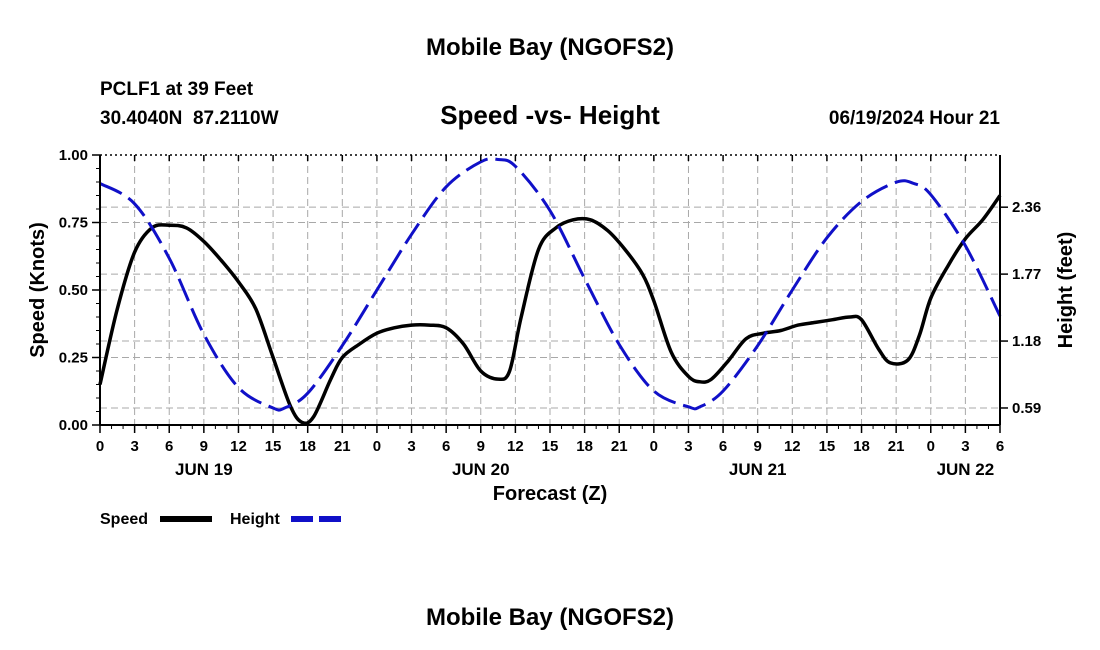 The width and height of the screenshot is (1100, 650). What do you see at coordinates (758, 469) in the screenshot?
I see `day-label: JUN 21` at bounding box center [758, 469].